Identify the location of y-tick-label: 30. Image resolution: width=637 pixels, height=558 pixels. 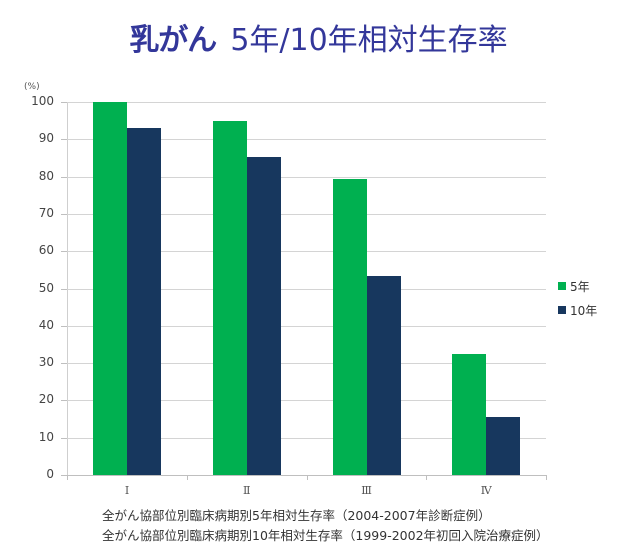
(46, 362).